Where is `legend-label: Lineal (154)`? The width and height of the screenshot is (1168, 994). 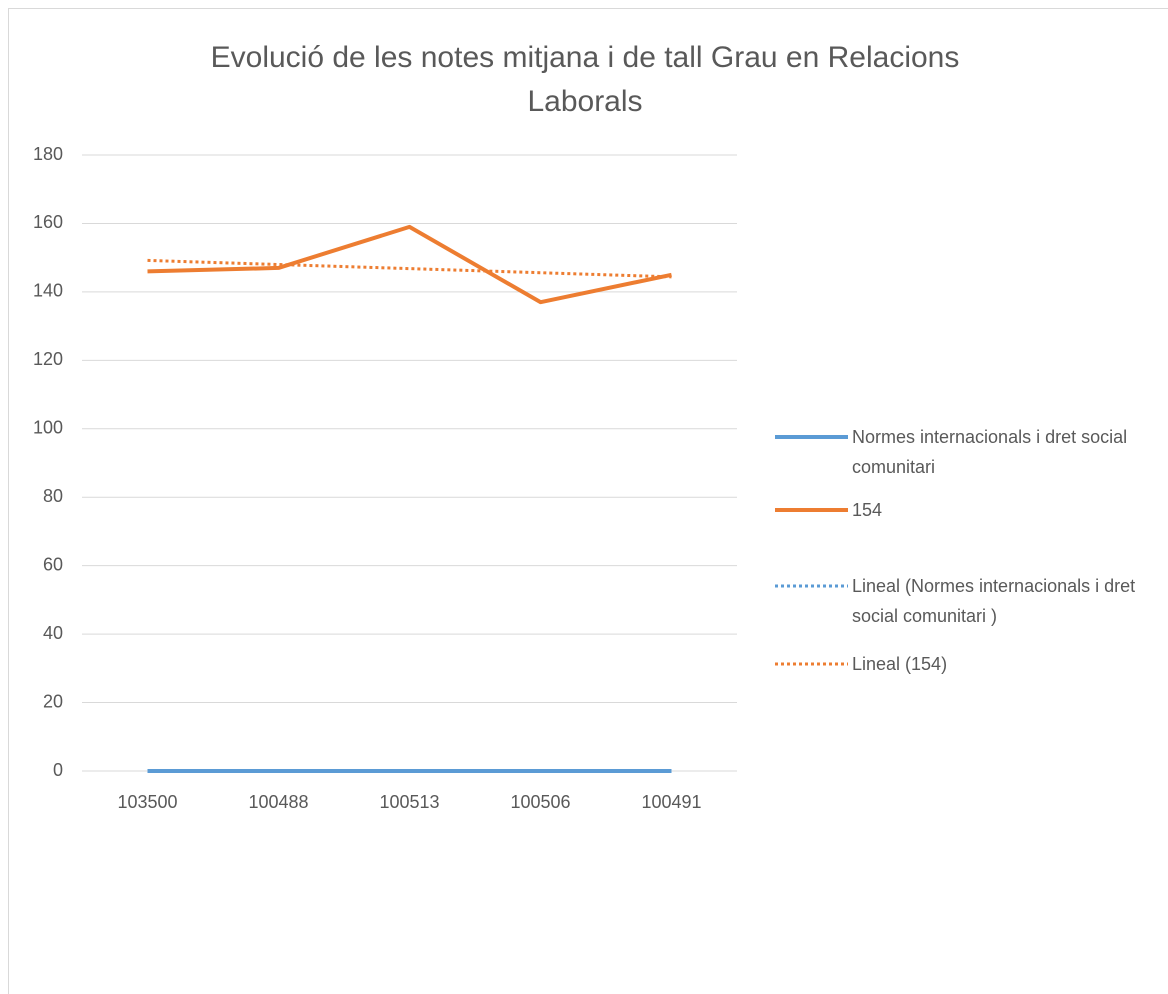
legend-label: Lineal (154) is located at coordinates (900, 664).